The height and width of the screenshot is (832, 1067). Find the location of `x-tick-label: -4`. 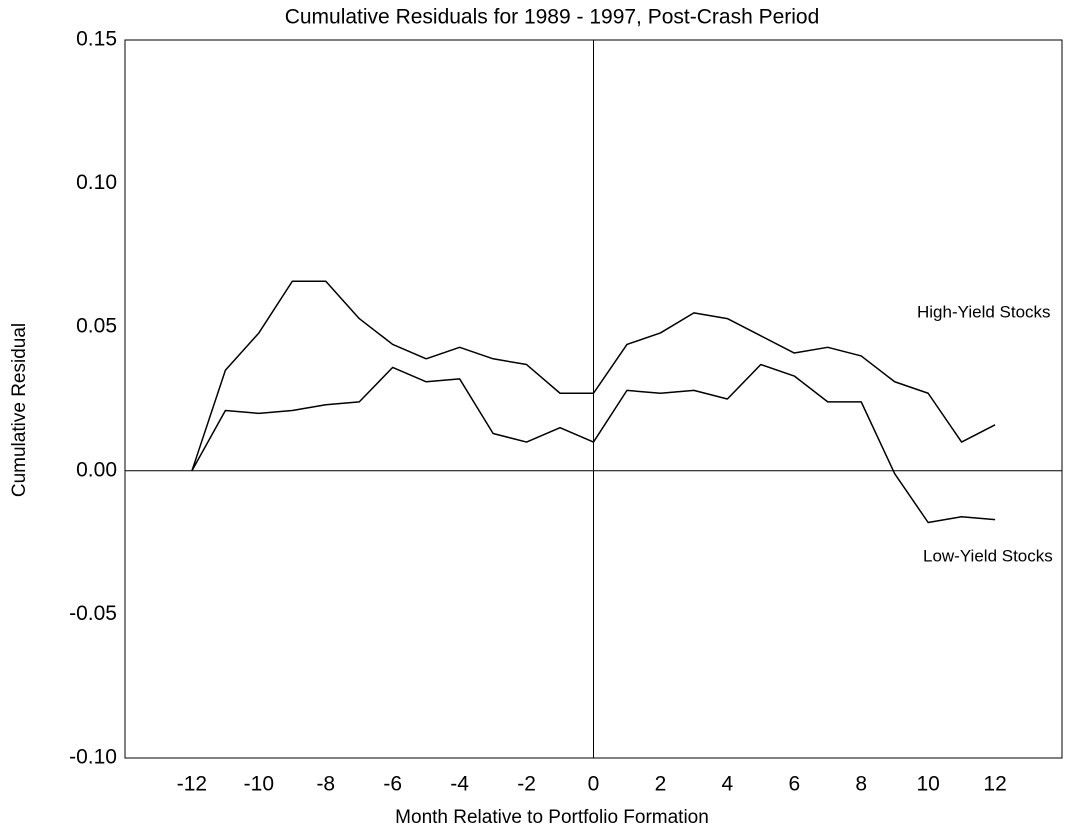

x-tick-label: -4 is located at coordinates (459, 784).